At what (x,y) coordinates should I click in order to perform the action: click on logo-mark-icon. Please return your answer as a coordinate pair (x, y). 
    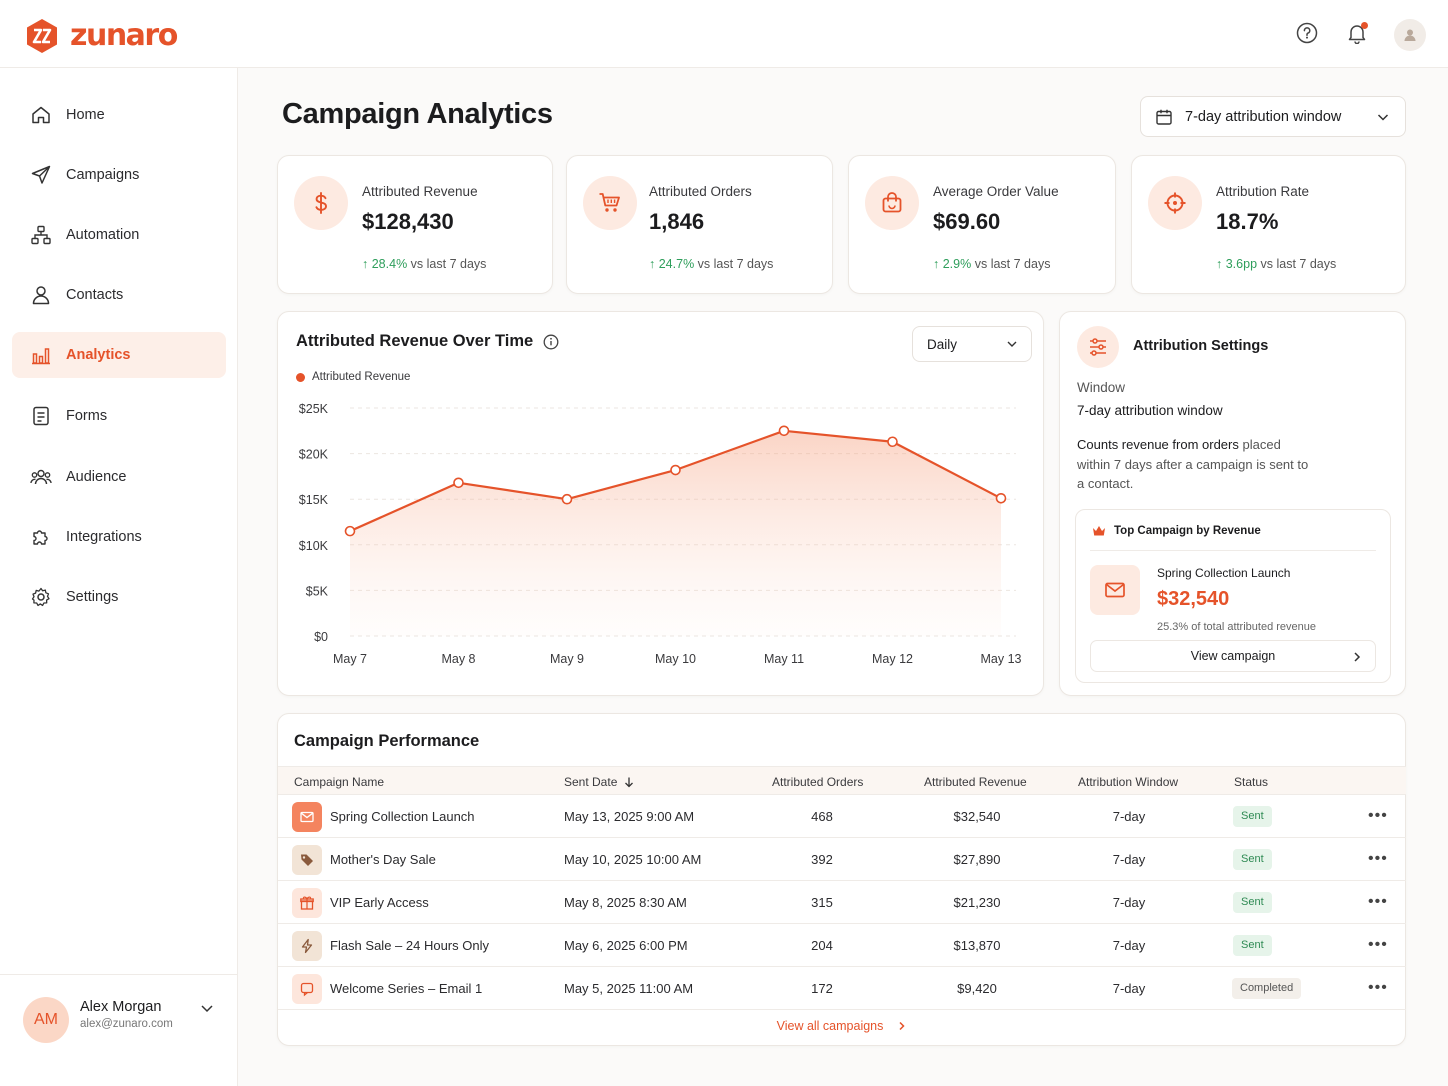
    Looking at the image, I should click on (42, 36).